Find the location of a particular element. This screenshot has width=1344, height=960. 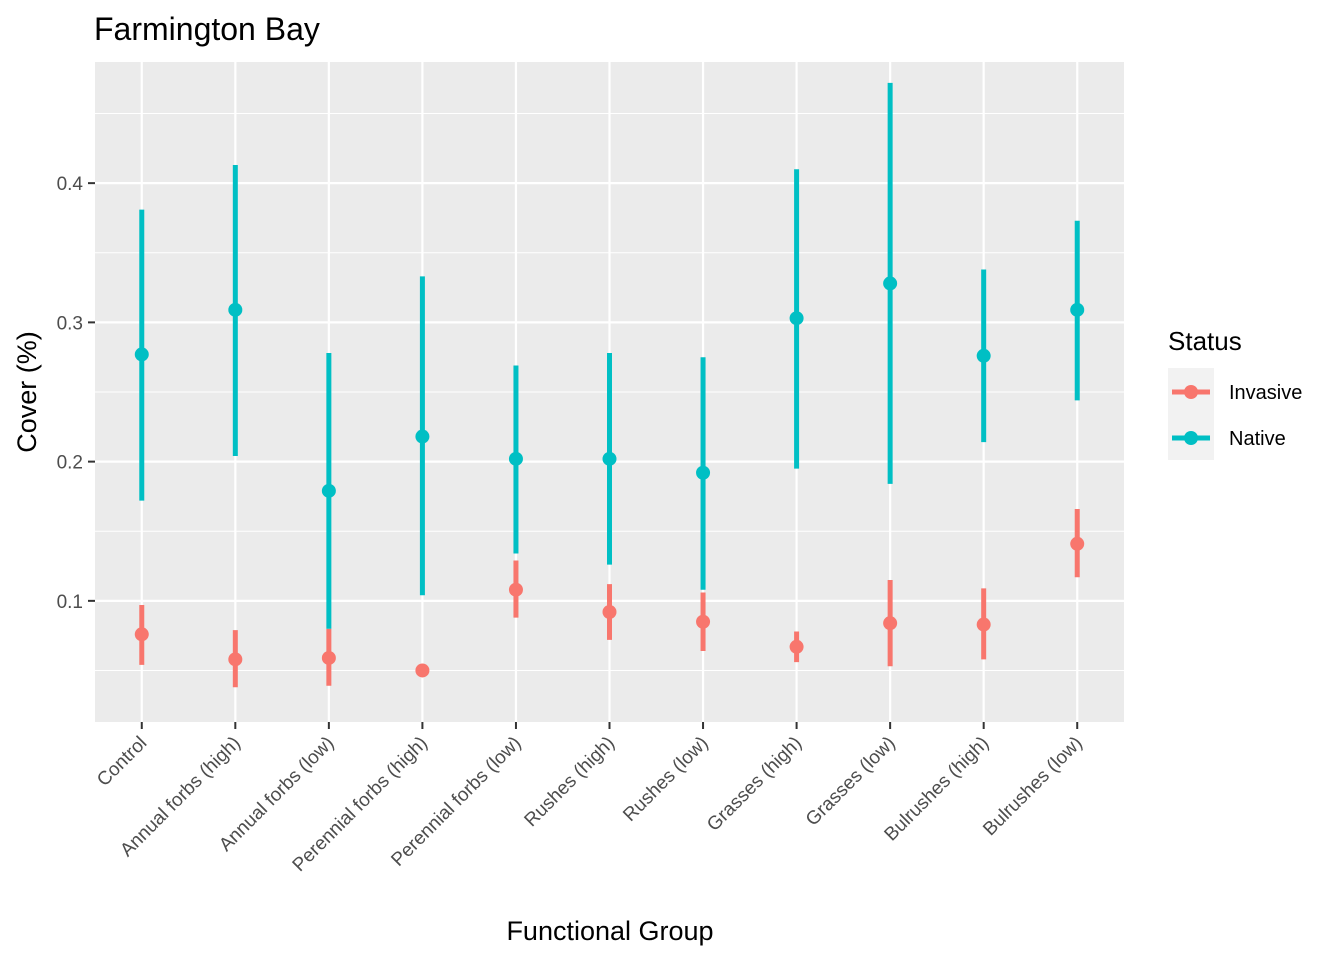

x-tick-label: Grasses (low) is located at coordinates (851, 782).